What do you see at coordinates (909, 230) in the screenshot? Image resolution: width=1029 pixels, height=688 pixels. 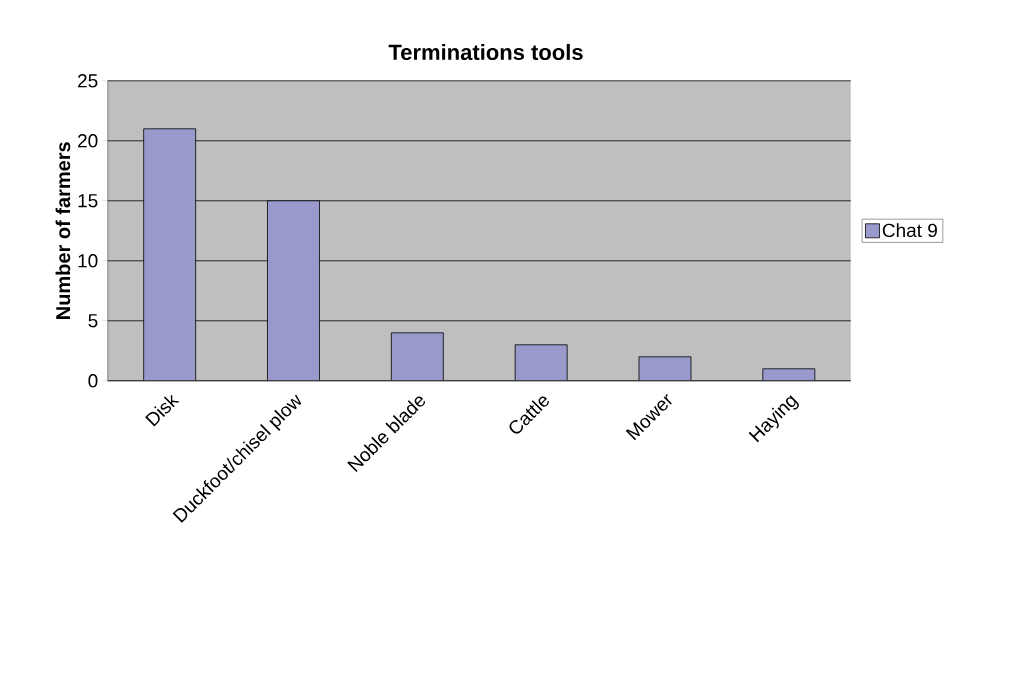 I see `legend-label: Chat 9` at bounding box center [909, 230].